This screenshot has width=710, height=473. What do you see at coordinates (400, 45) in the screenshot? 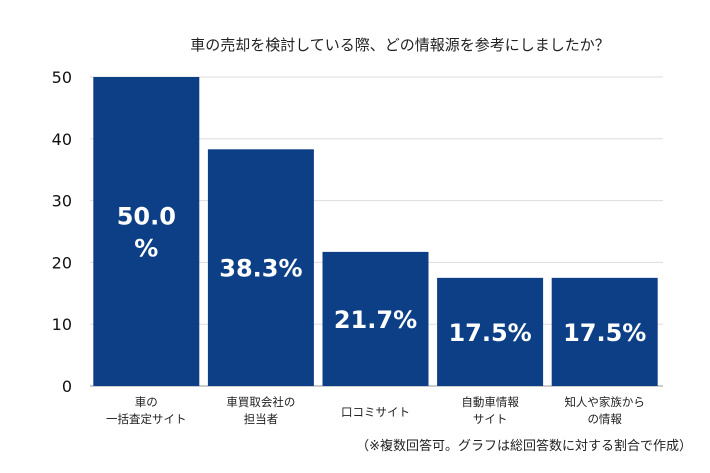
I see `chart-title: 車の売却を検討している際、どの情報源を参考にしましたか？` at bounding box center [400, 45].